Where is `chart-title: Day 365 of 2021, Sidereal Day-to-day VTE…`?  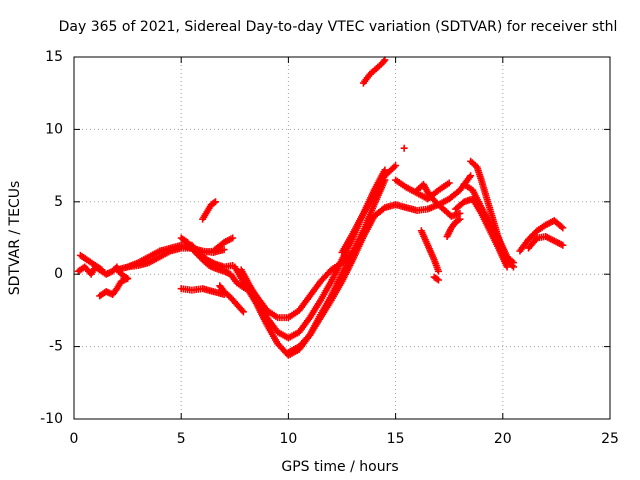
chart-title: Day 365 of 2021, Sidereal Day-to-day VTE… is located at coordinates (338, 27).